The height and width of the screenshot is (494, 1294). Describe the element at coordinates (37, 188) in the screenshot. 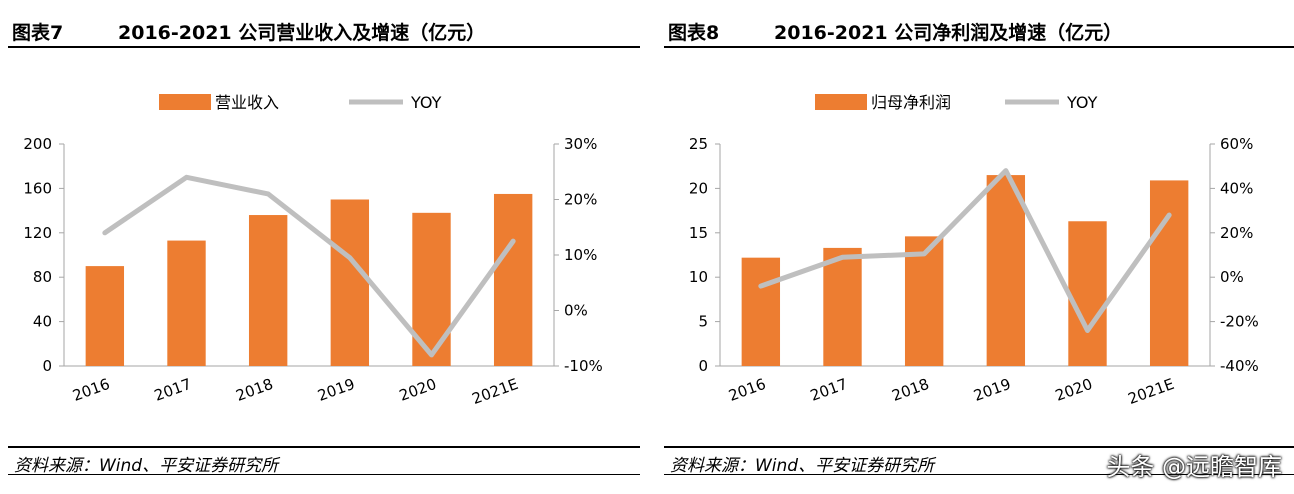

I see `y-left-tick-label: 160` at that location.